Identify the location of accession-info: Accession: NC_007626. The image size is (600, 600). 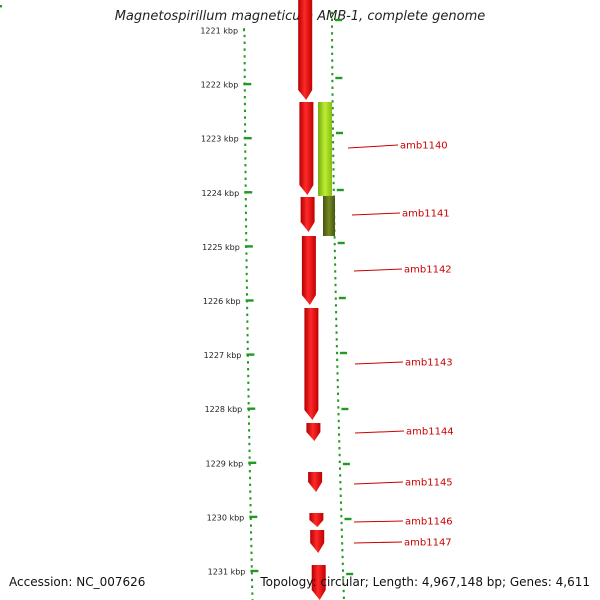
(77, 582).